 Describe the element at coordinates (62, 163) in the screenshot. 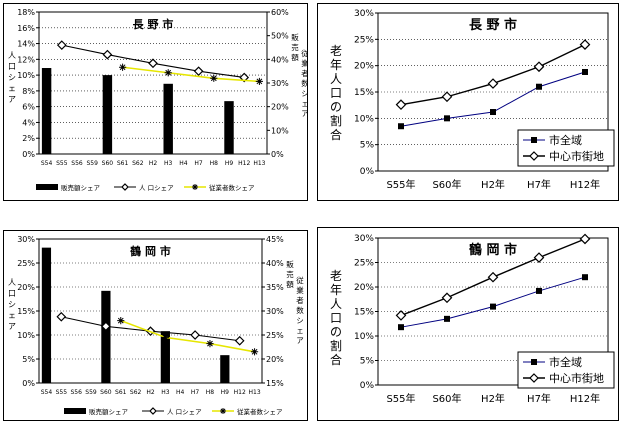

I see `x-tick-label: S55` at that location.